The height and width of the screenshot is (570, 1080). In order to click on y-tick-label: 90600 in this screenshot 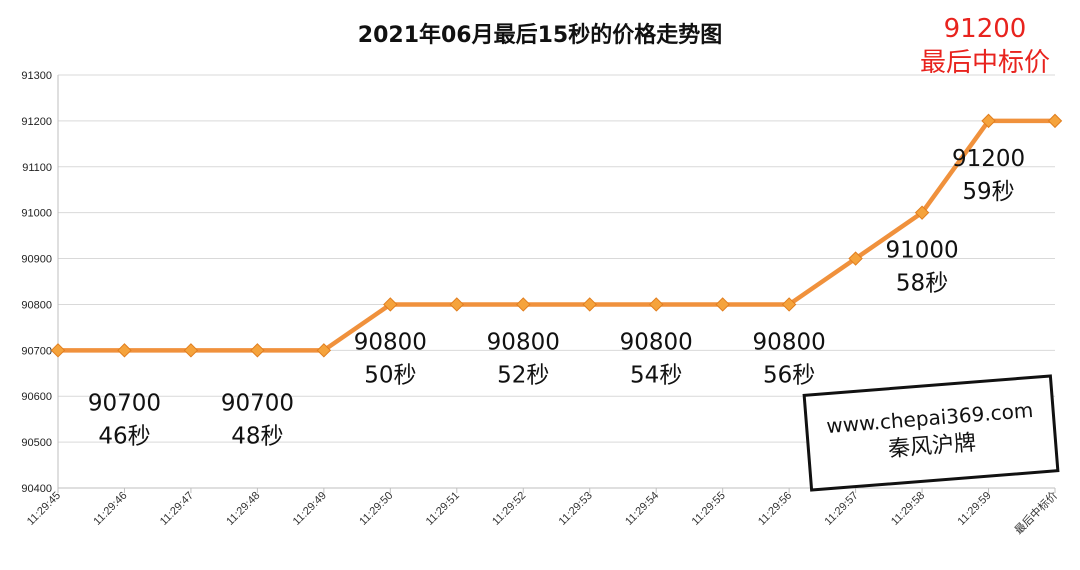, I will do `click(36, 397)`.